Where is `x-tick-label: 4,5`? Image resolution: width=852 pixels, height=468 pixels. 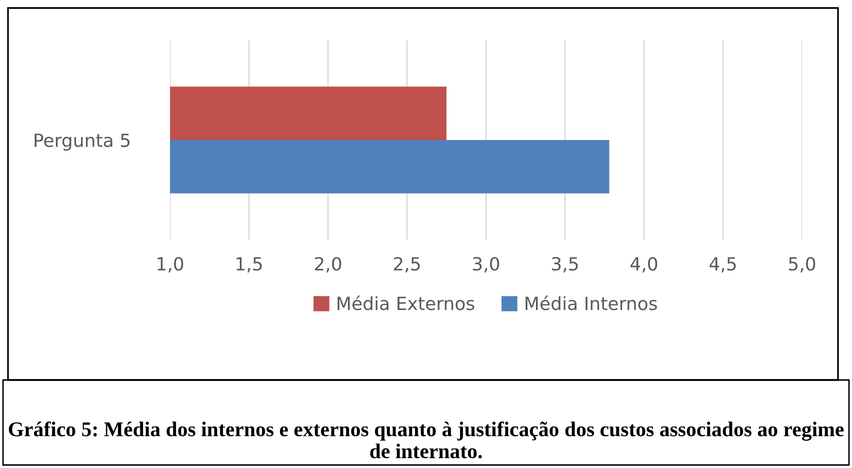 x-tick-label: 4,5 is located at coordinates (723, 264).